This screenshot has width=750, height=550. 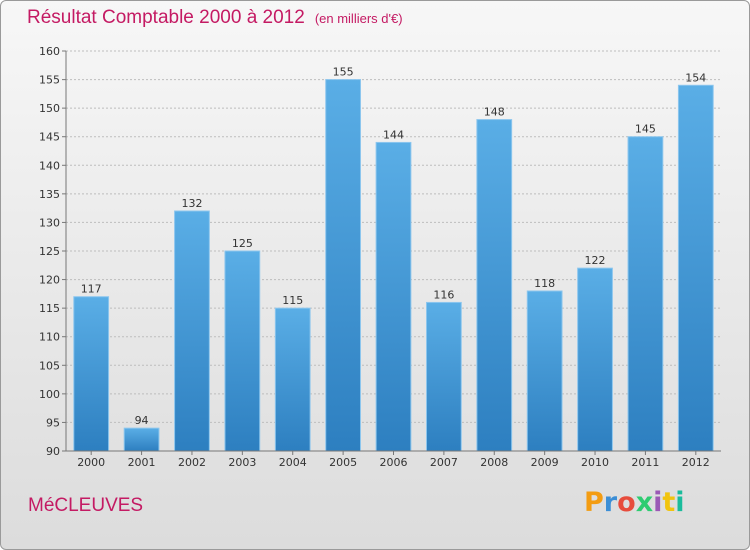 I want to click on x-tick-label-2011: 2011, so click(x=645, y=462).